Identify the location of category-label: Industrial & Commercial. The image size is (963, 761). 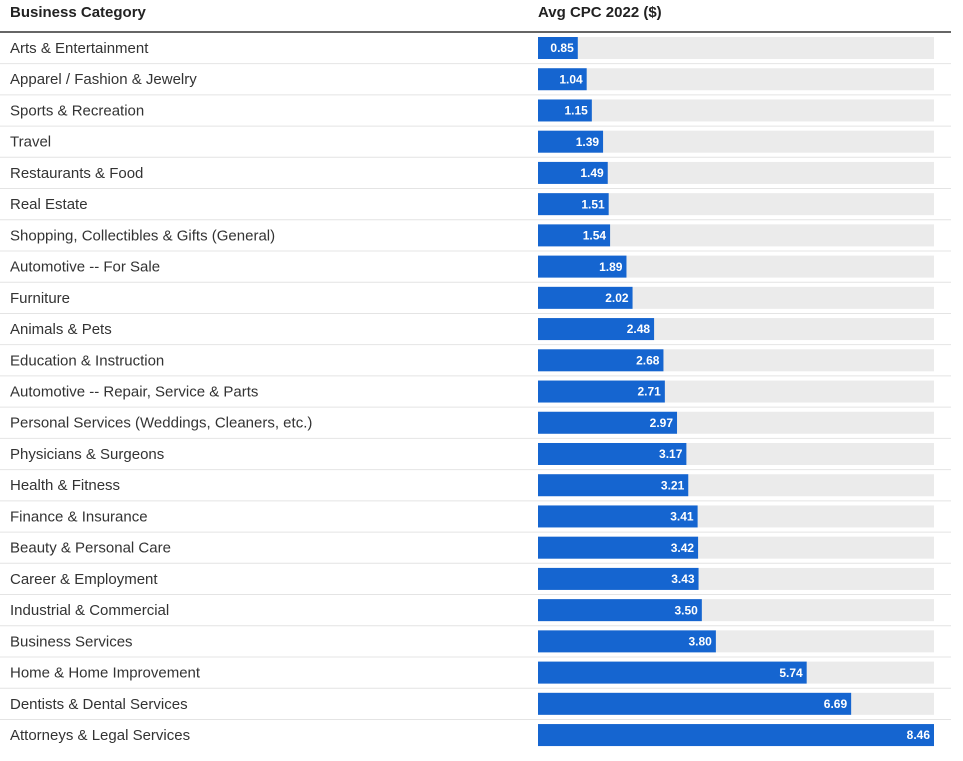
(89, 610).